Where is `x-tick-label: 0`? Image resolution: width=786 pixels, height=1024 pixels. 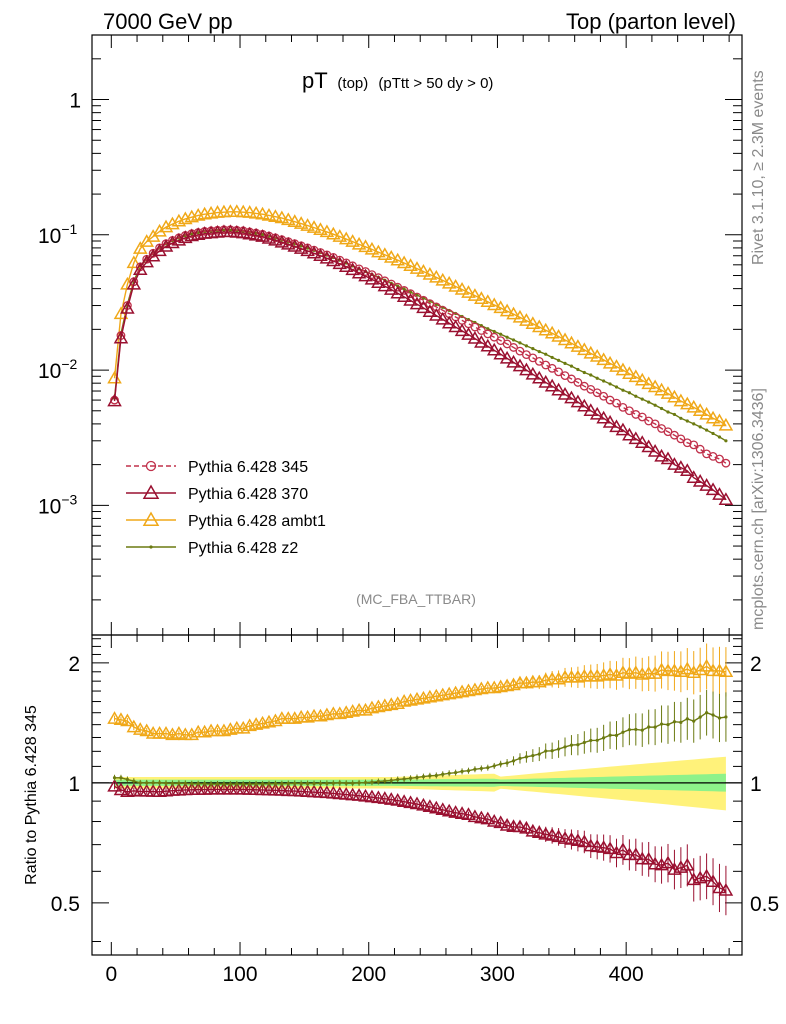
x-tick-label: 0 is located at coordinates (111, 974).